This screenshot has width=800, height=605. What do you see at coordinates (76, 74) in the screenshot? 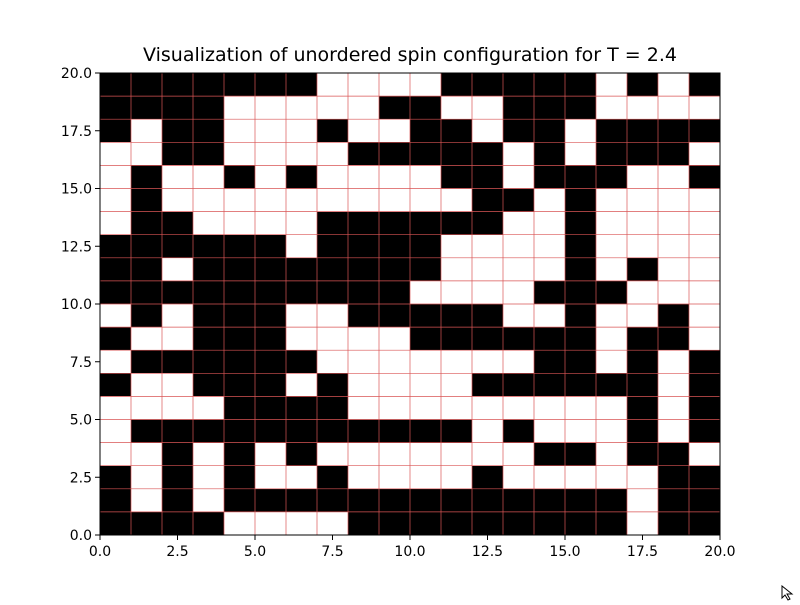
I see `y-tick-label: 20.0` at bounding box center [76, 74].